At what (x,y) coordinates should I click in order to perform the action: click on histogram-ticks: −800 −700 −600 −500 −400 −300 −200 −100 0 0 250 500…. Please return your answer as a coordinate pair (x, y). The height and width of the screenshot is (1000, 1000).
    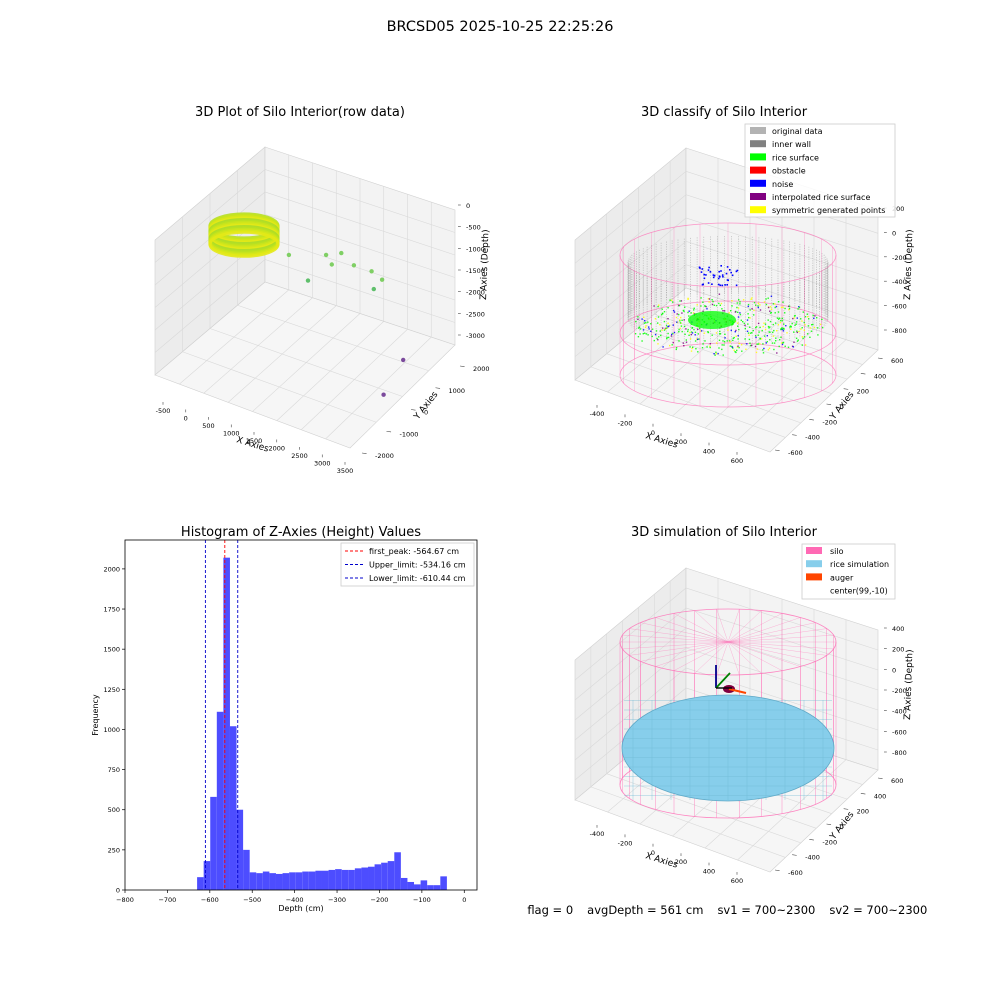
    Looking at the image, I should click on (284, 734).